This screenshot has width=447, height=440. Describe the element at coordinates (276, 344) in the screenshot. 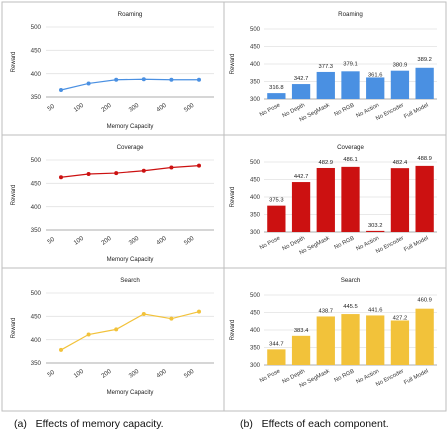

I see `data-label: 344.7` at that location.